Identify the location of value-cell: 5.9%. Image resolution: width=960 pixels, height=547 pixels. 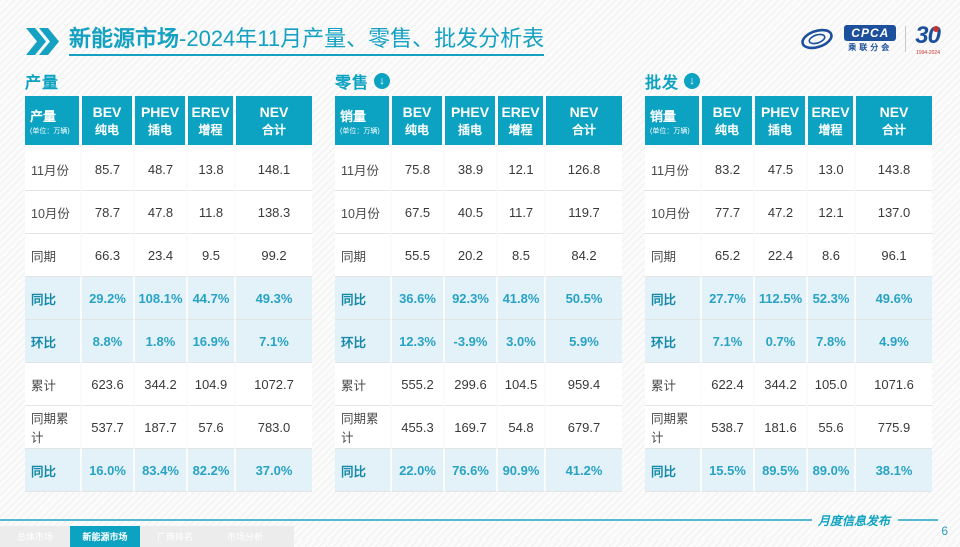
(584, 341).